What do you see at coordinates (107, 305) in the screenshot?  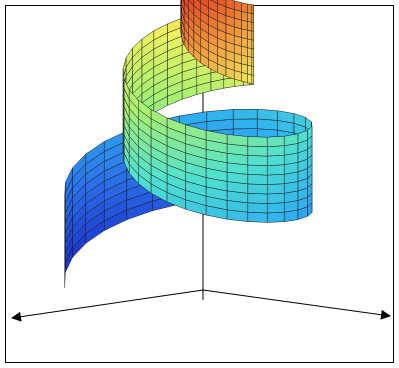 I see `x-axis` at bounding box center [107, 305].